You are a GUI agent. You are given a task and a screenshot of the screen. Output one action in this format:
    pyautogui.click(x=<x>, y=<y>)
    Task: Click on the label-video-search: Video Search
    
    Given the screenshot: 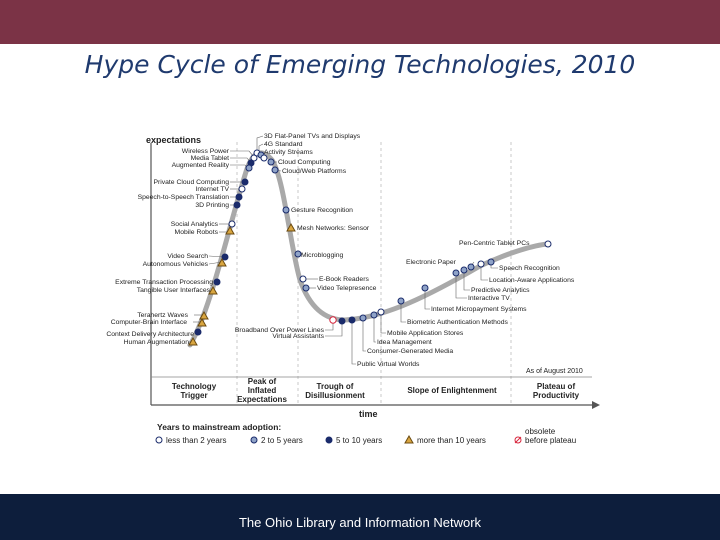 What is the action you would take?
    pyautogui.click(x=187, y=256)
    